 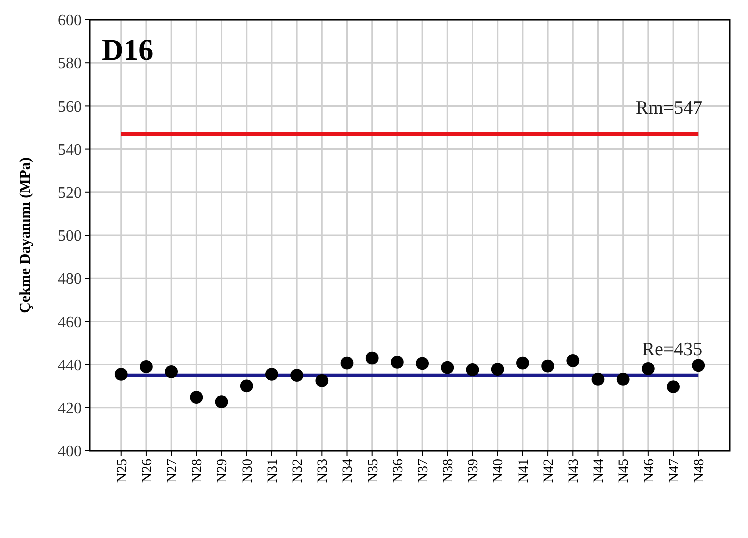 What do you see at coordinates (70, 21) in the screenshot?
I see `y-tick-label: 600` at bounding box center [70, 21].